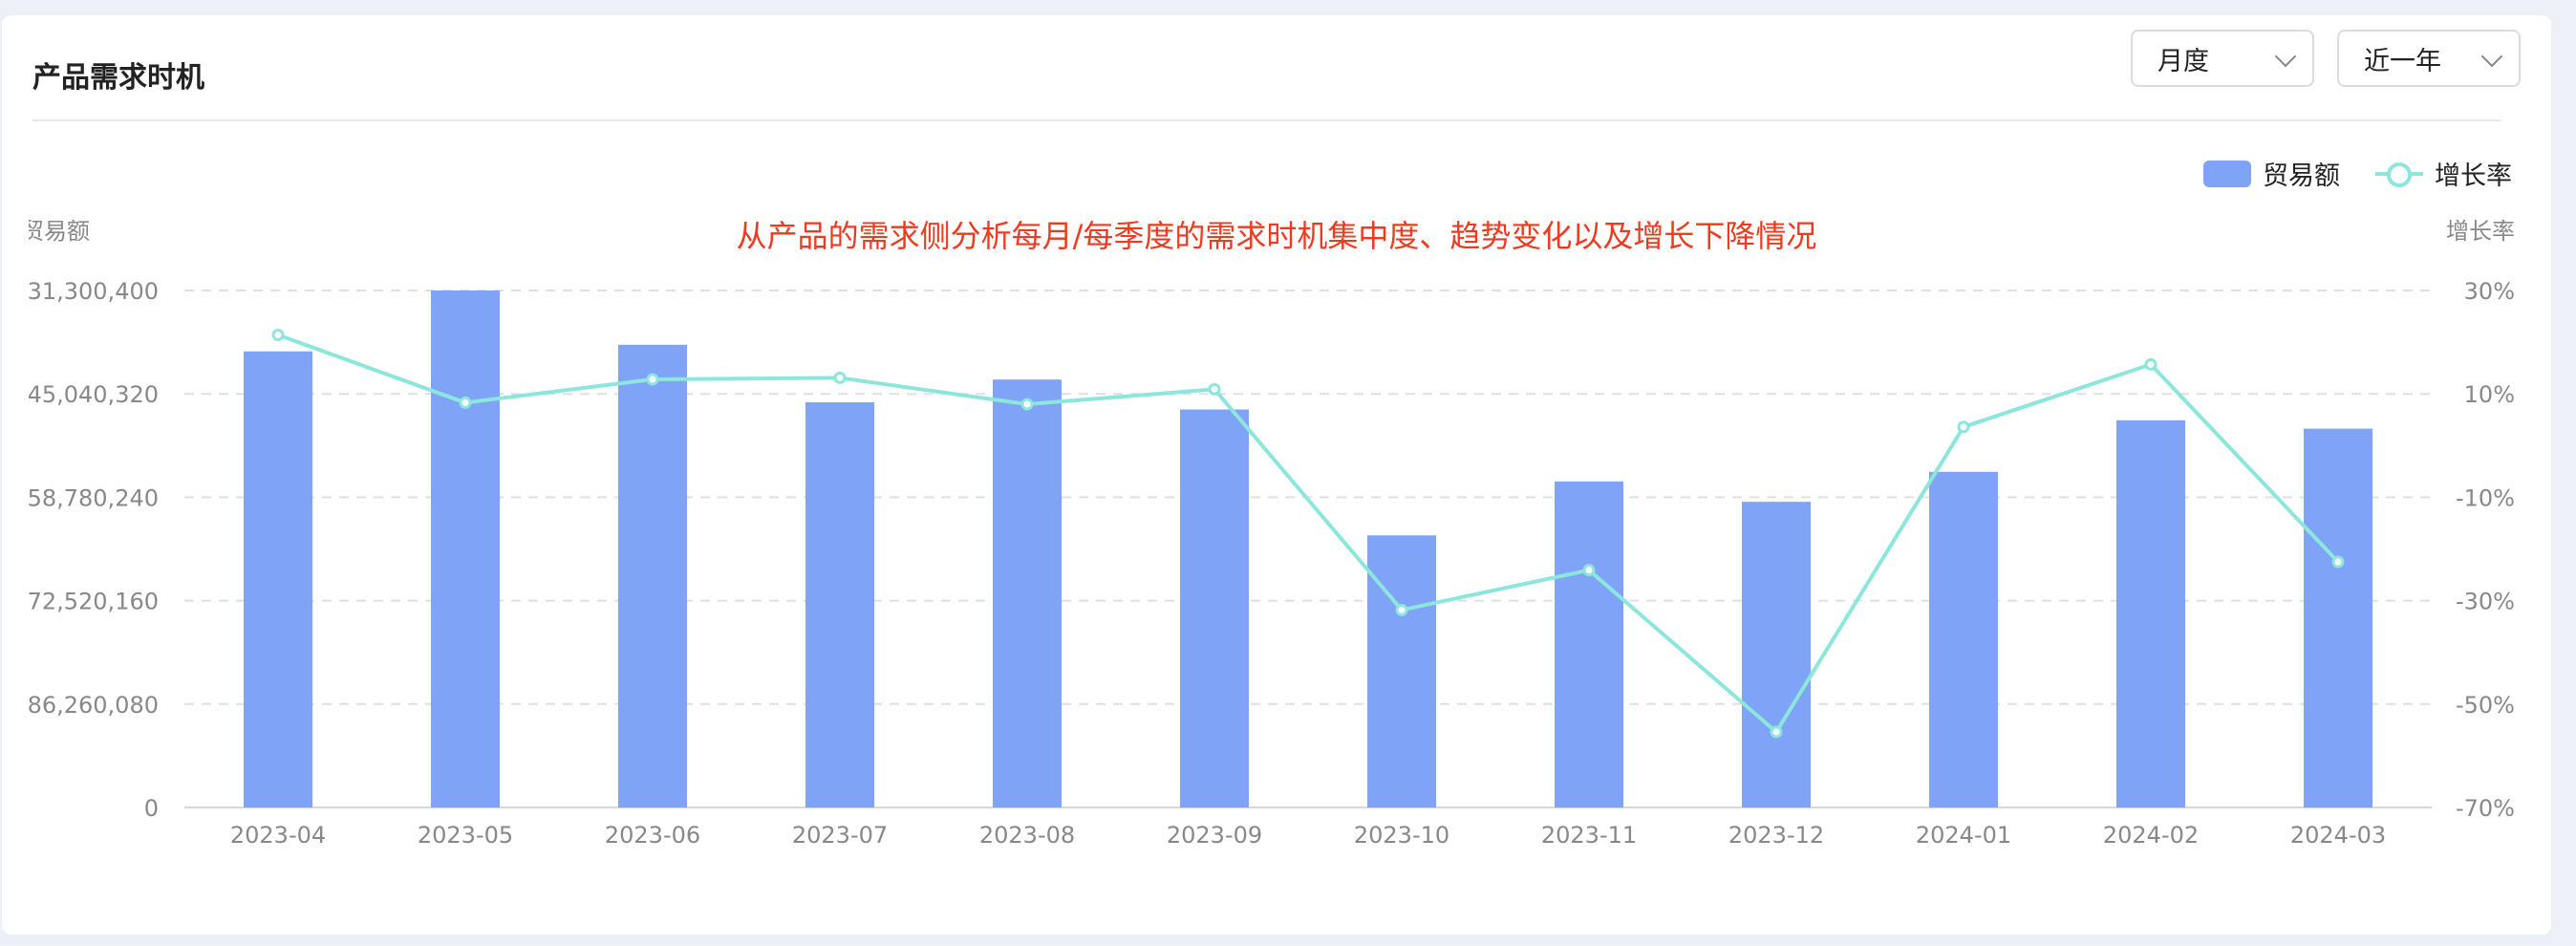 This screenshot has width=2576, height=946. What do you see at coordinates (85, 292) in the screenshot?
I see `y-tick-label: 431,300,400` at bounding box center [85, 292].